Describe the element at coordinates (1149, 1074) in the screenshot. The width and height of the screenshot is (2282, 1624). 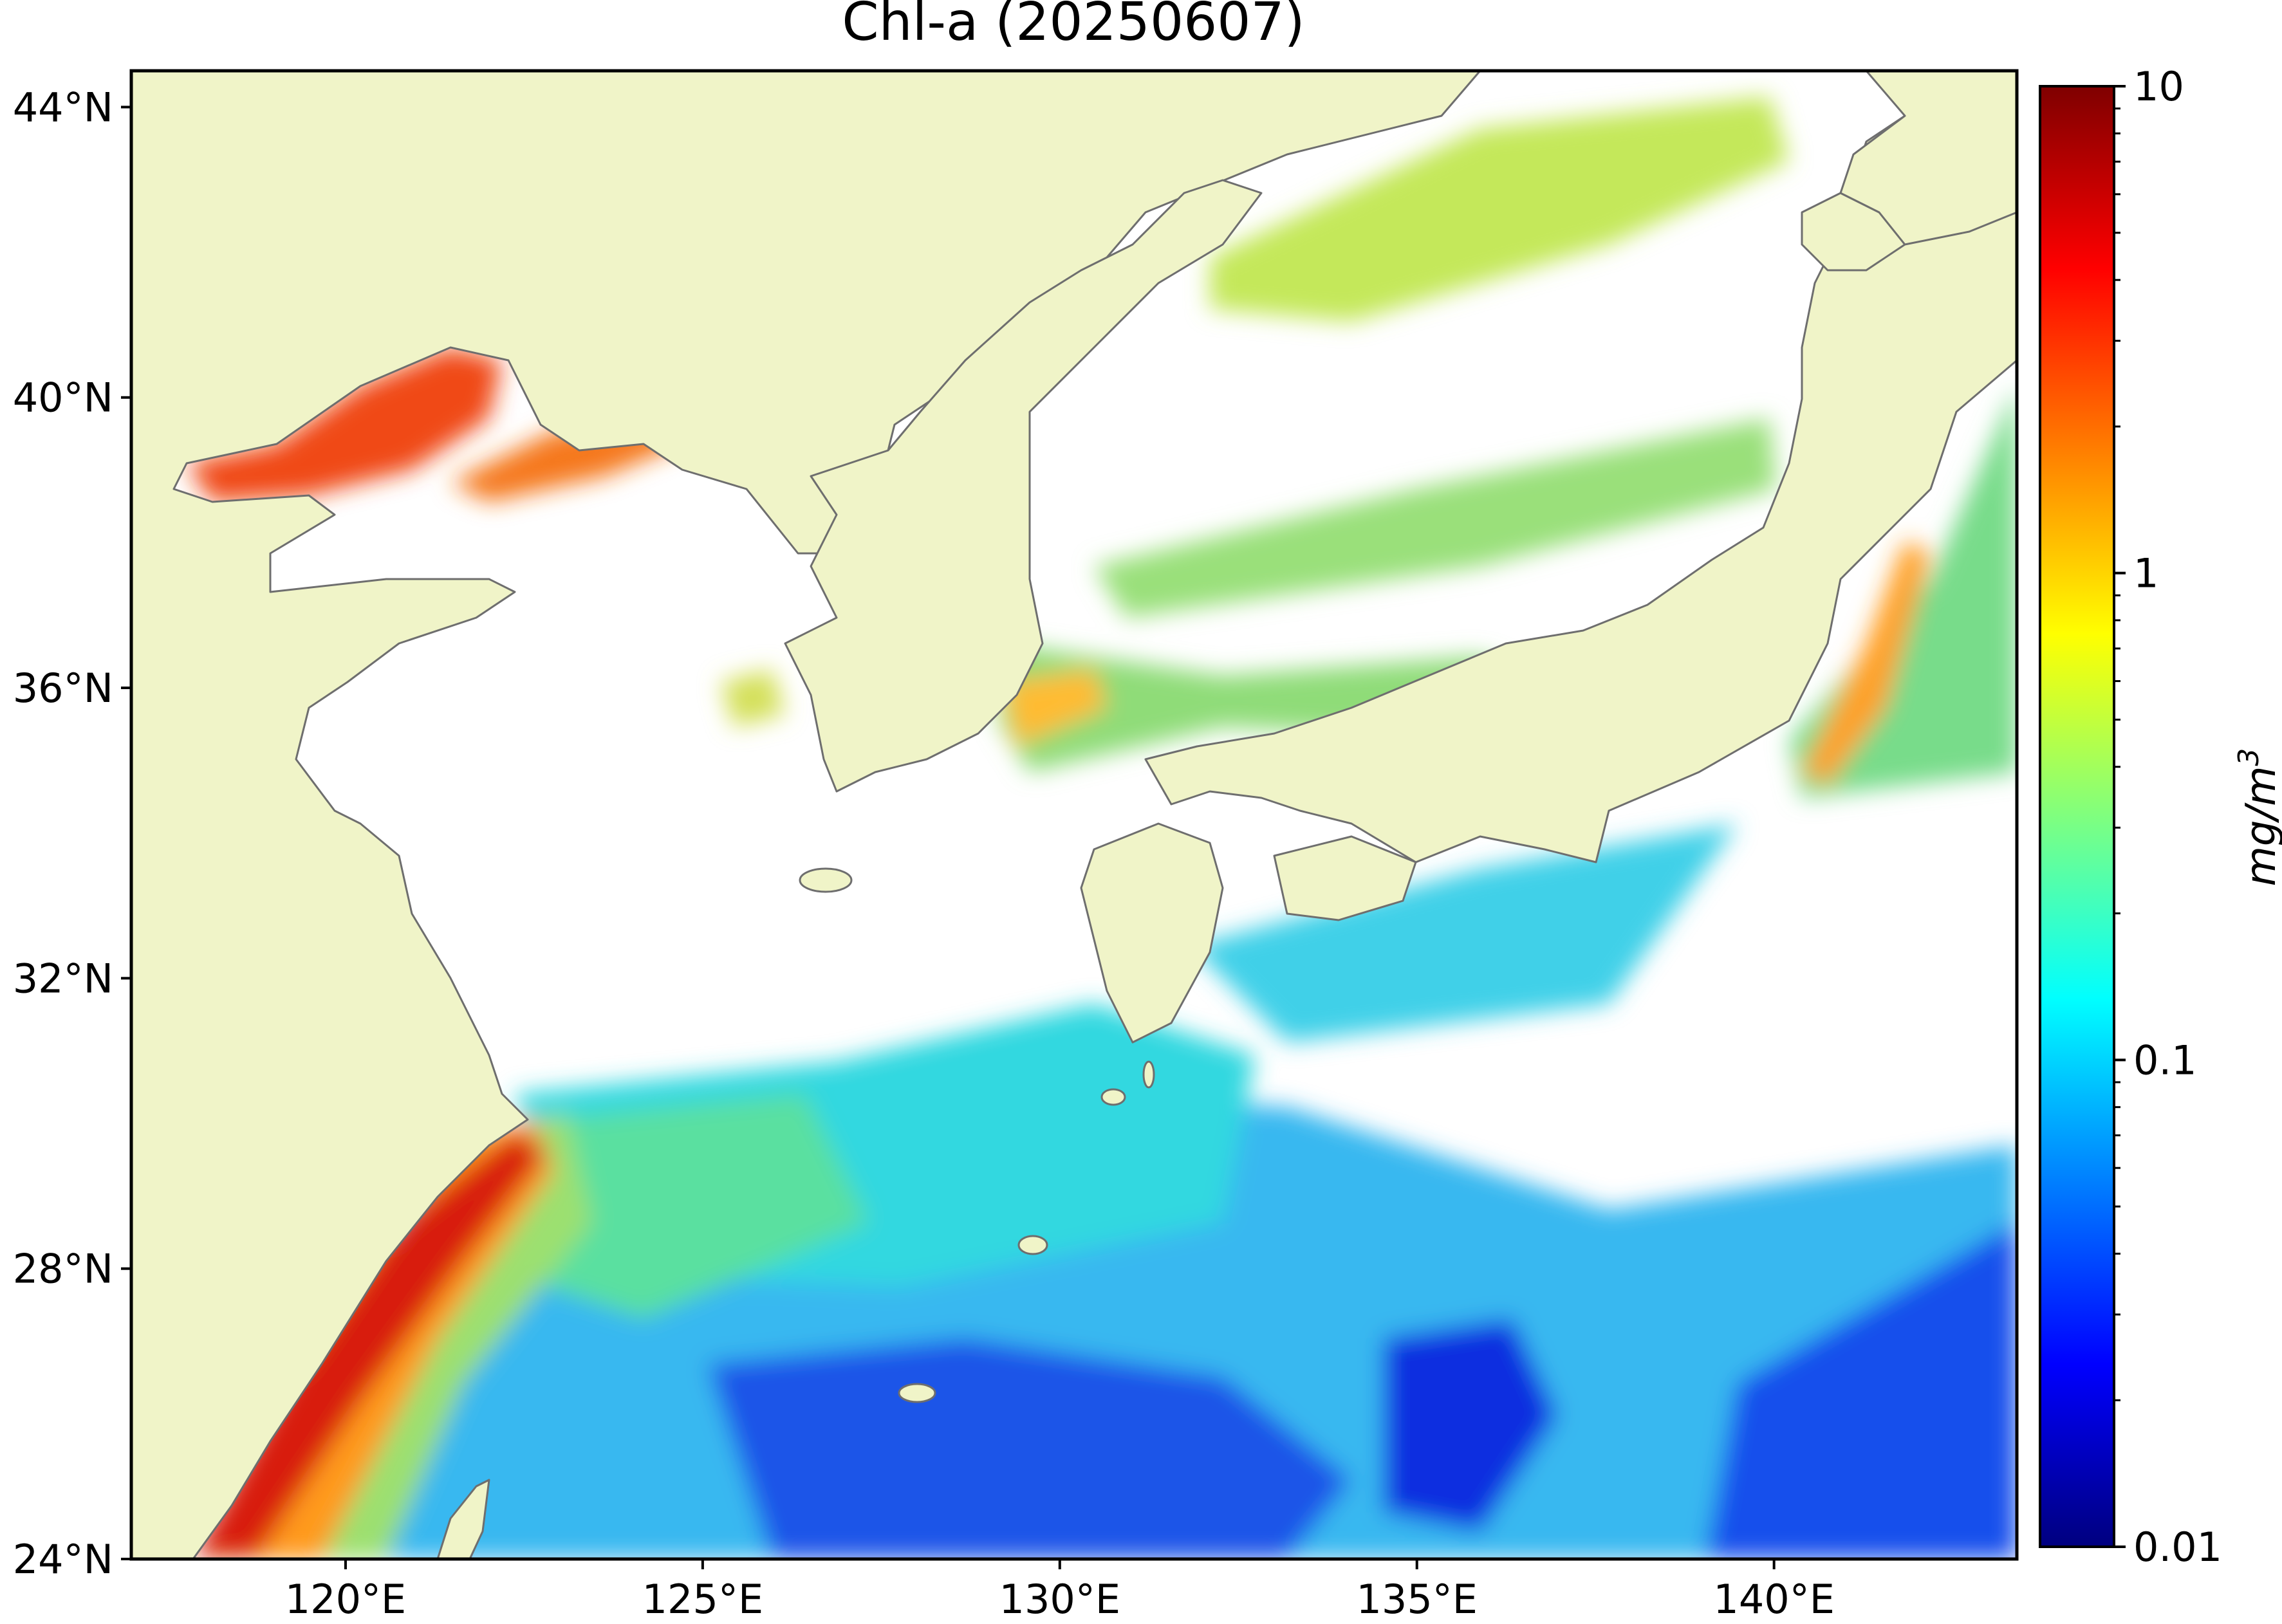
I see `land-tanegashima` at that location.